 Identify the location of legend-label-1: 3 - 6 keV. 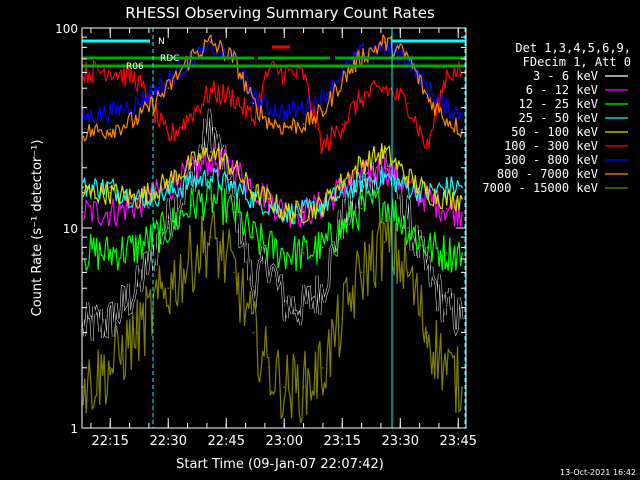
(565, 76).